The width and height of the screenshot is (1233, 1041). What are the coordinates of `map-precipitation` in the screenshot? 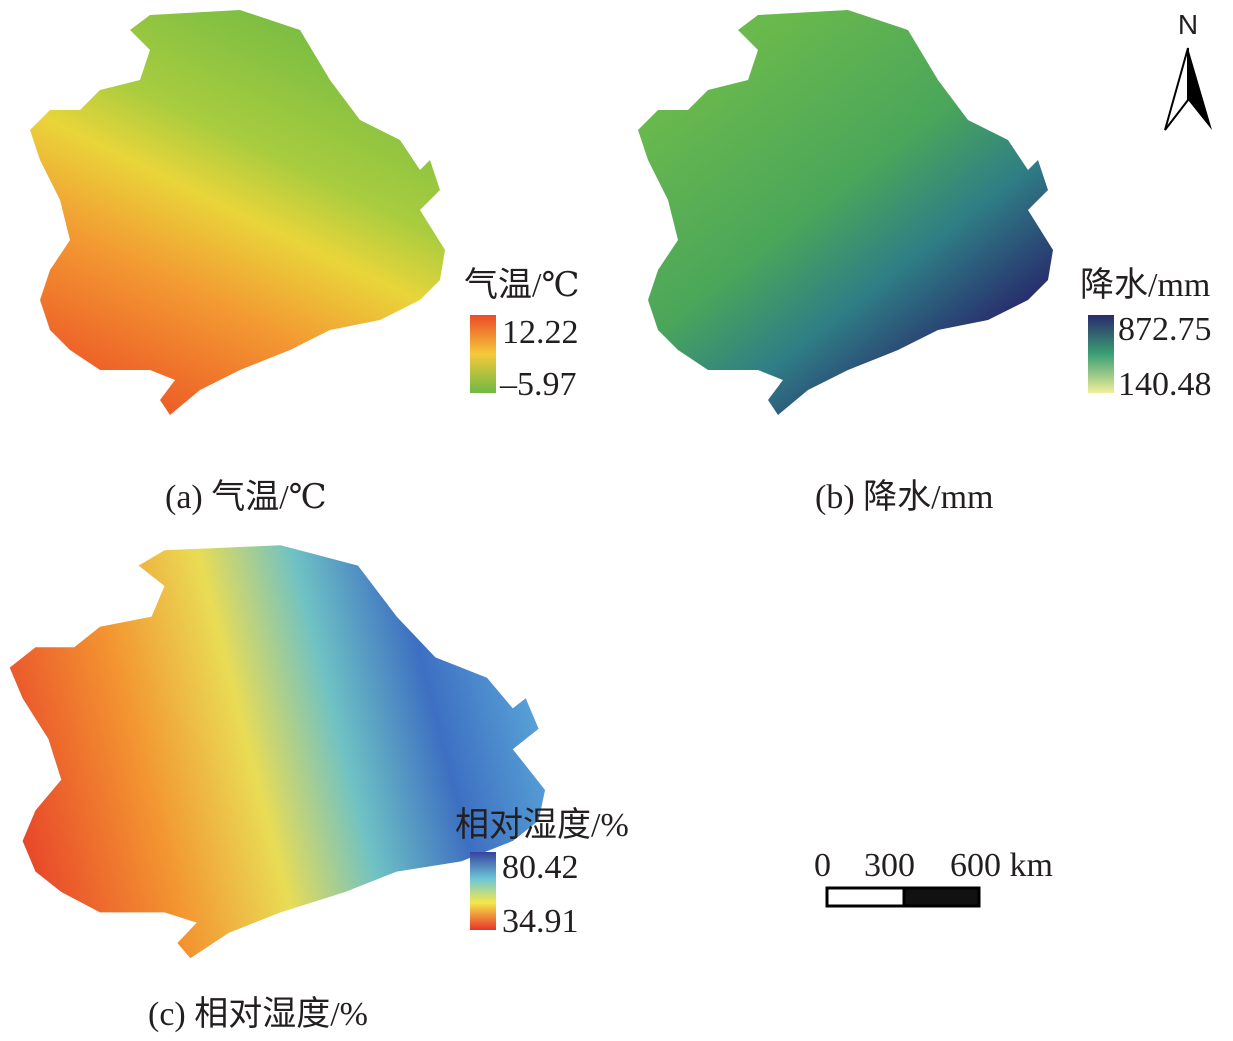 It's located at (845, 212).